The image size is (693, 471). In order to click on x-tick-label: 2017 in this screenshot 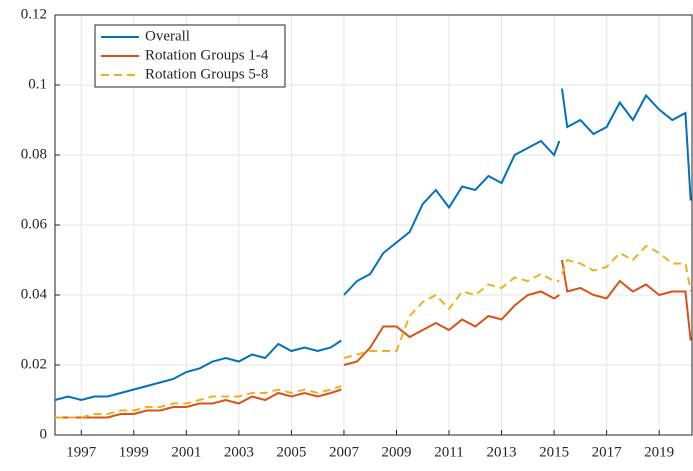, I will do `click(607, 452)`.